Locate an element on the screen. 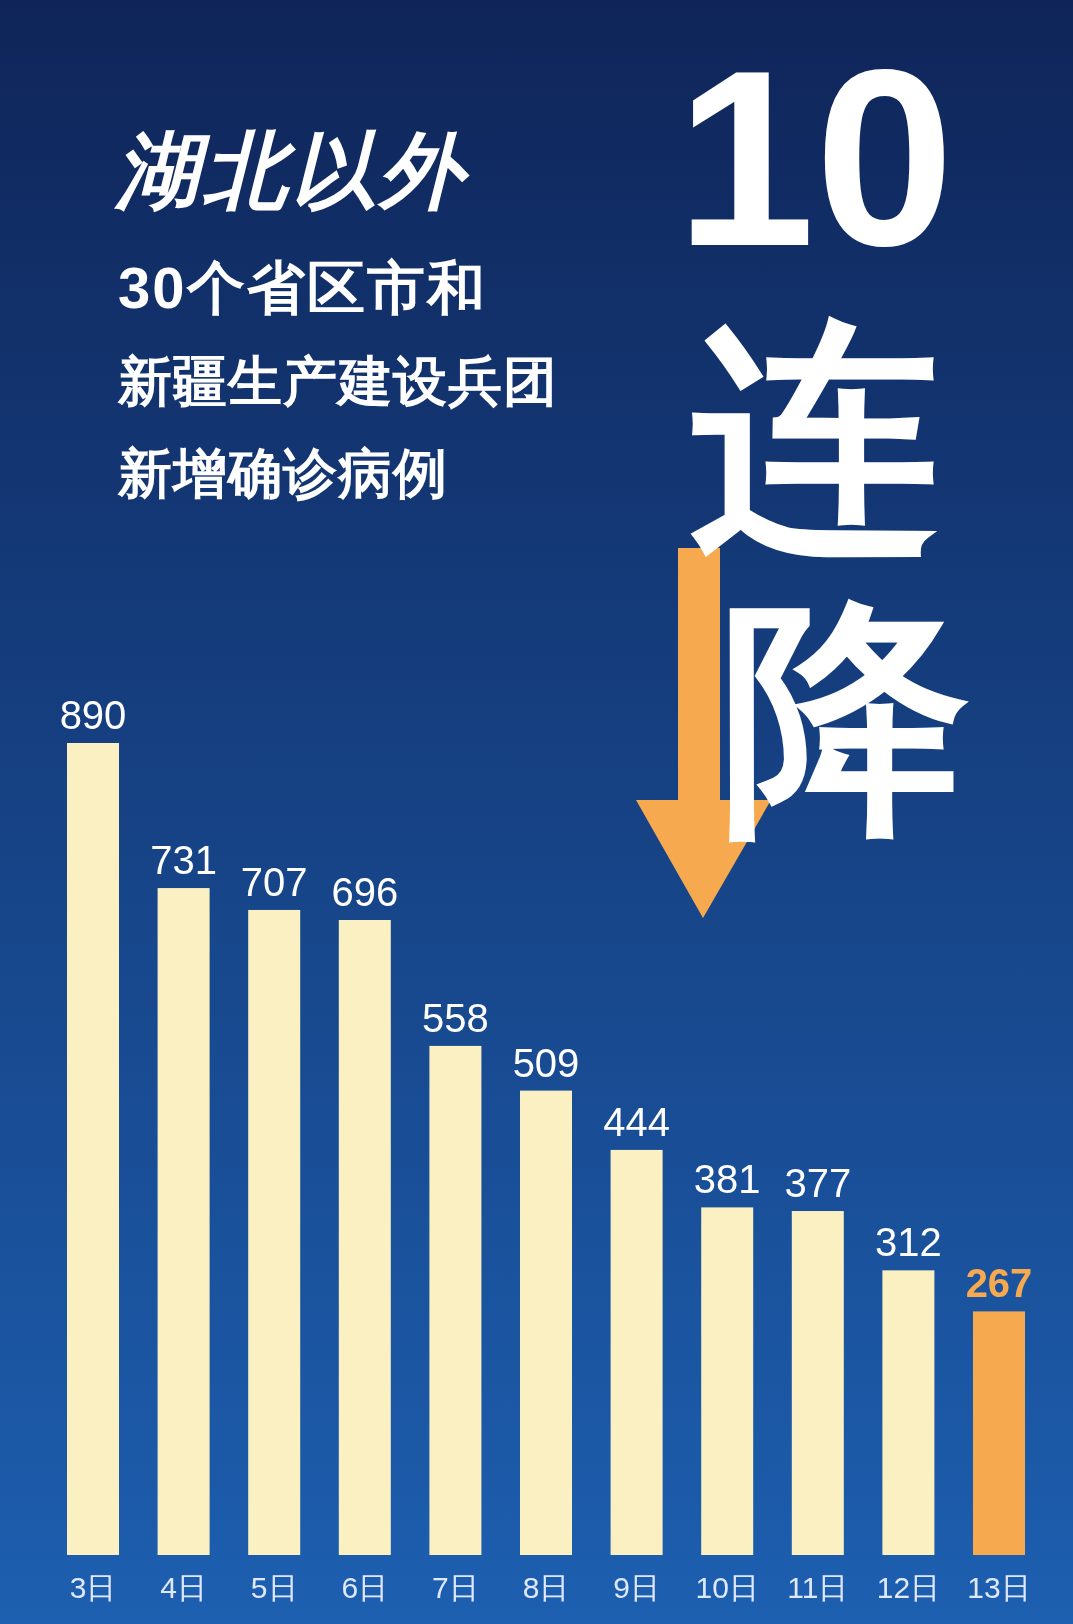  x-tick-label: 12日 is located at coordinates (908, 1587).